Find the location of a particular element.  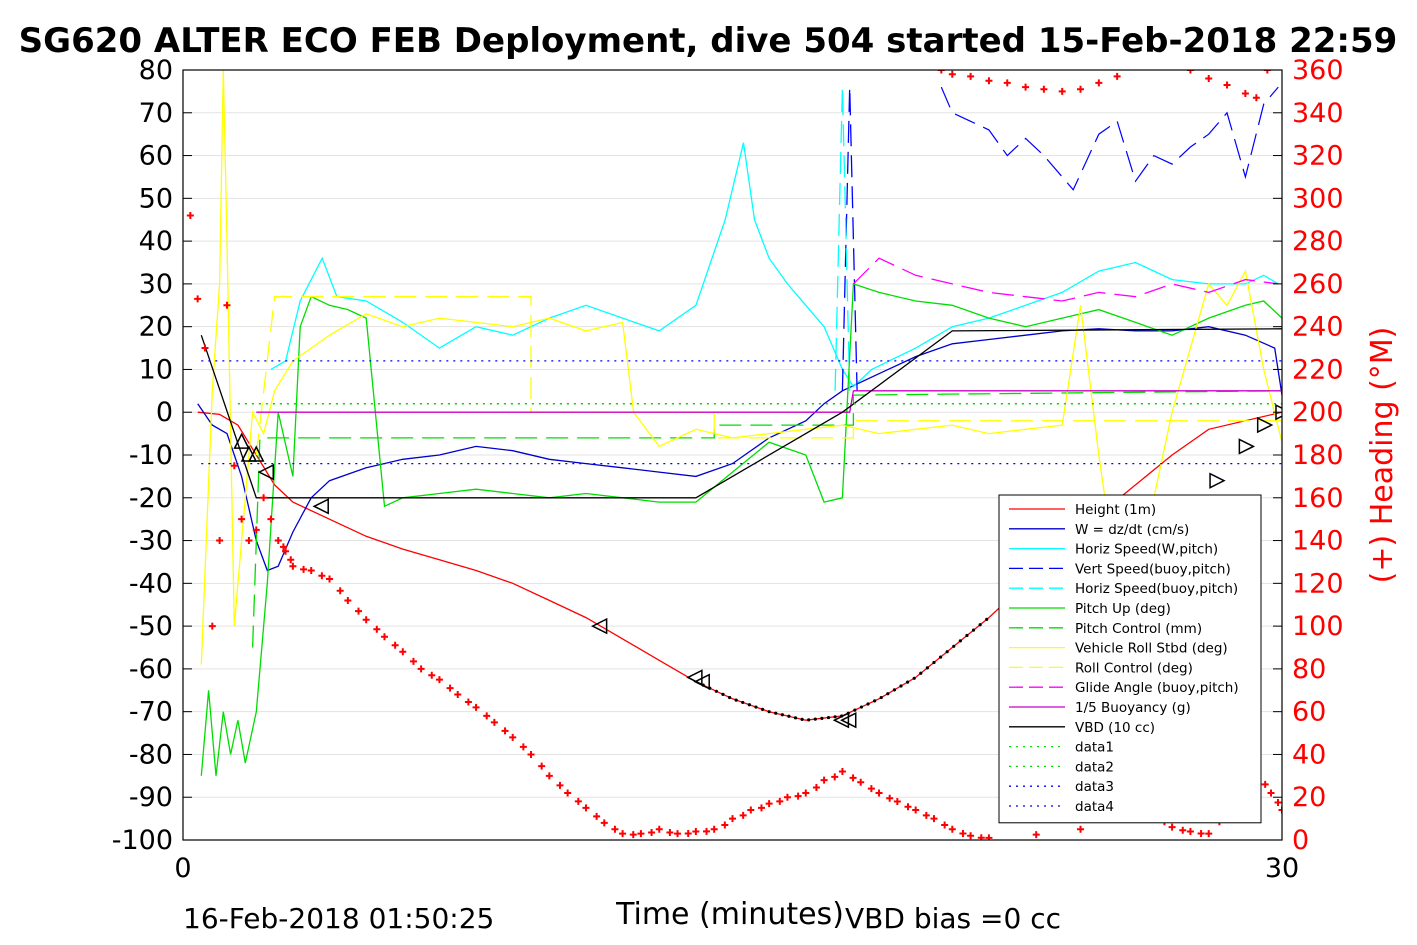

legend-entry: 1/5 Buoyancy (g) is located at coordinates (1133, 708).